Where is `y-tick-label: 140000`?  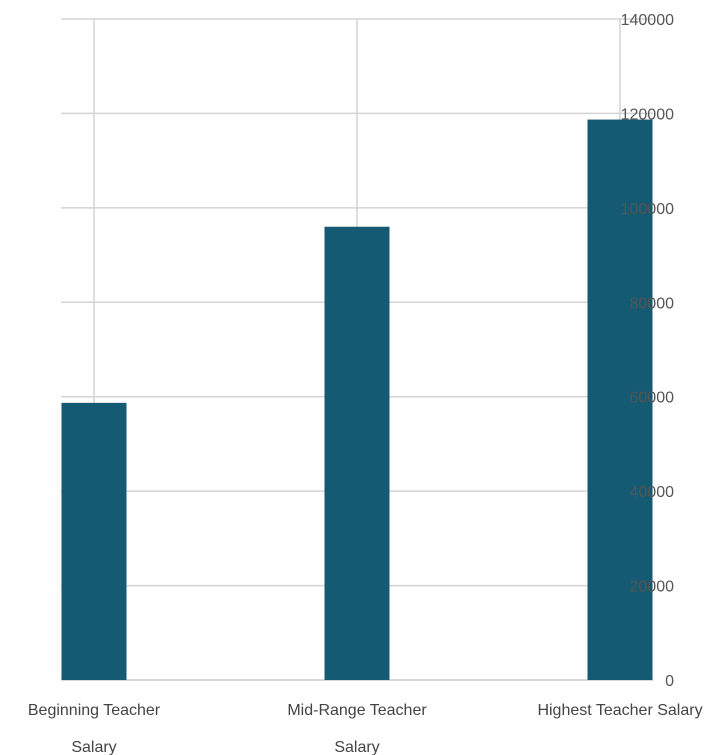
y-tick-label: 140000 is located at coordinates (647, 20).